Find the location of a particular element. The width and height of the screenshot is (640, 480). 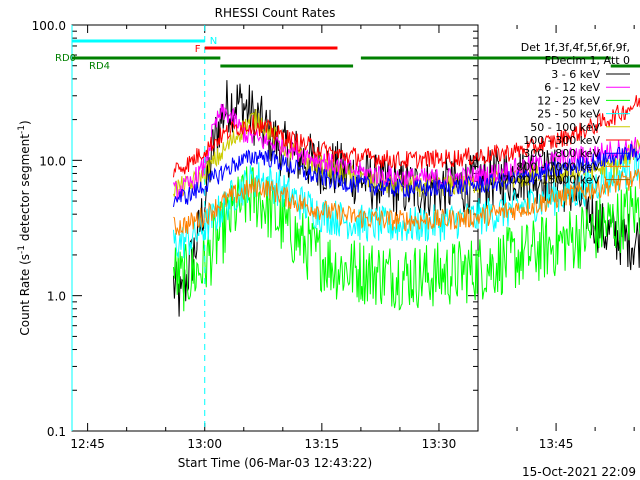

legend-header-1: Det 1f,3f,4f,5f,6f,9f, is located at coordinates (575, 47).